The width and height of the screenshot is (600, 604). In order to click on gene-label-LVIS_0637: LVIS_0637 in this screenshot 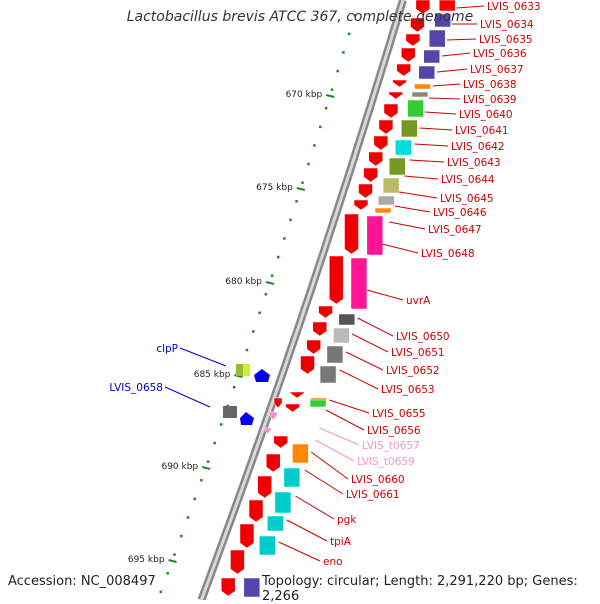, I will do `click(497, 70)`.